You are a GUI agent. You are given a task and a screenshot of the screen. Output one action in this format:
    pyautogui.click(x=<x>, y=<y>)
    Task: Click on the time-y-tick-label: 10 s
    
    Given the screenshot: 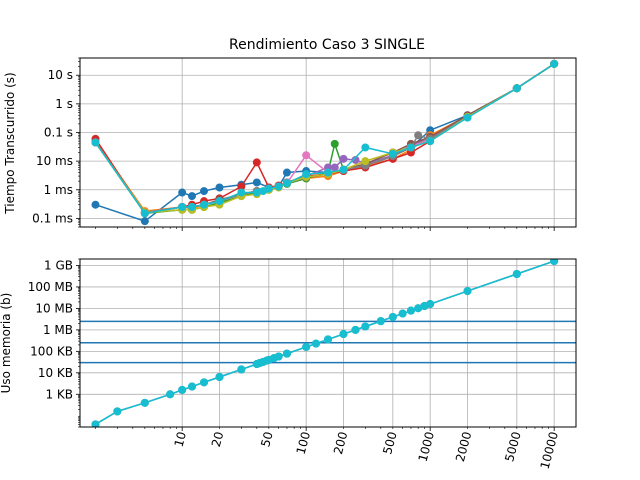 What is the action you would take?
    pyautogui.click(x=60, y=75)
    